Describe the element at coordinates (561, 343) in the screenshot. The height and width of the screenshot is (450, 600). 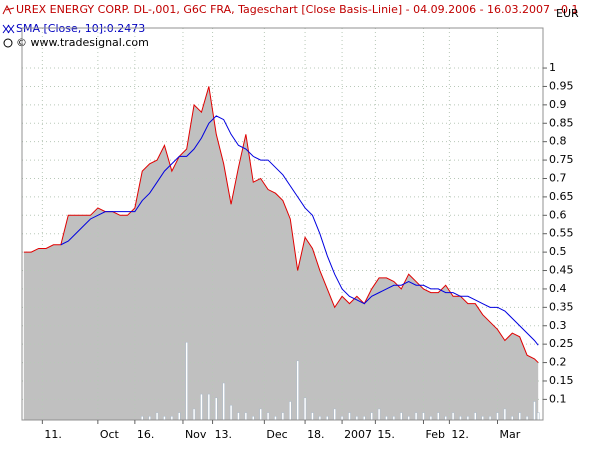
I see `y-tick-label: 0.25` at that location.